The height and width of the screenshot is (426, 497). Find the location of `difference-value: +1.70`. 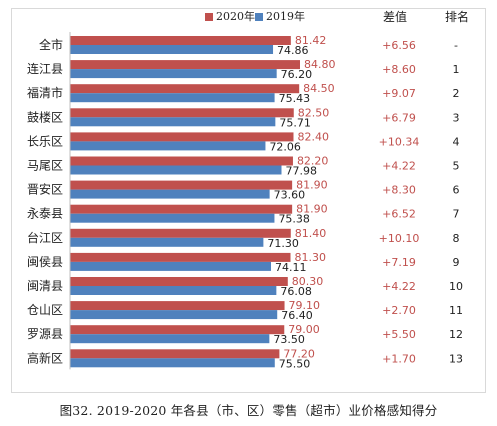

difference-value: +1.70 is located at coordinates (399, 358).